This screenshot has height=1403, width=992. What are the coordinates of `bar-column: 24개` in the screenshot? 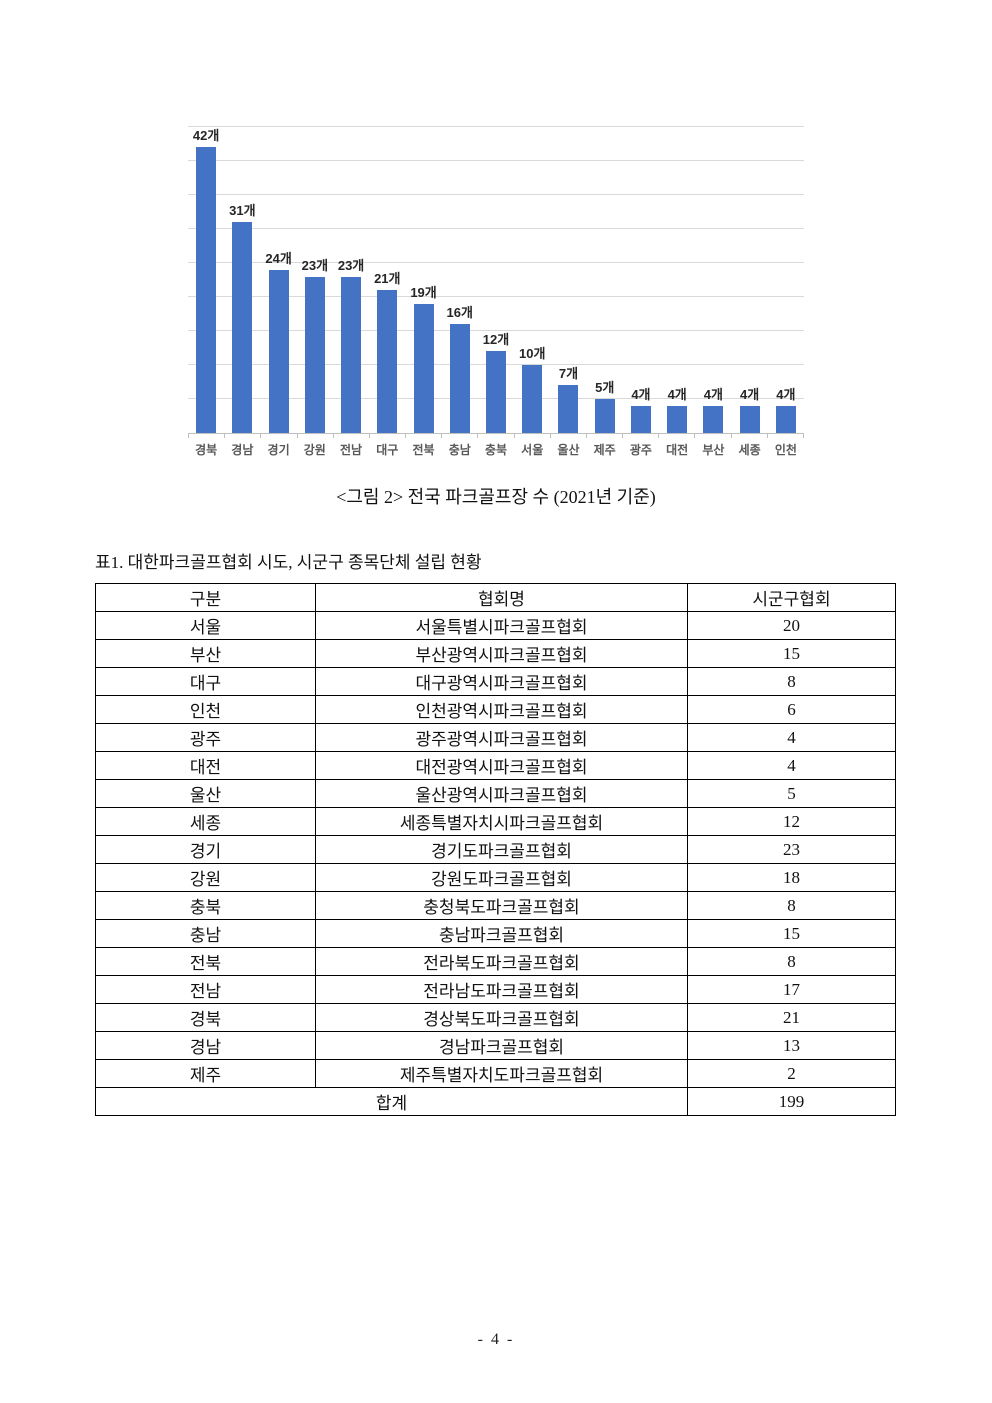 It's located at (278, 276).